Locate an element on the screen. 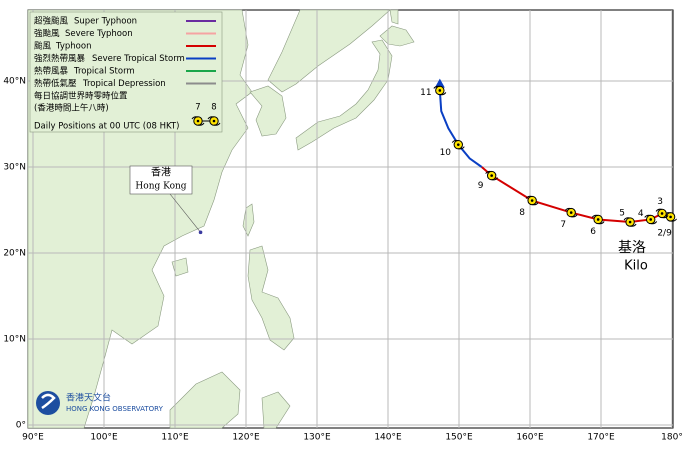  legend-sample-day: 7 is located at coordinates (197, 108).